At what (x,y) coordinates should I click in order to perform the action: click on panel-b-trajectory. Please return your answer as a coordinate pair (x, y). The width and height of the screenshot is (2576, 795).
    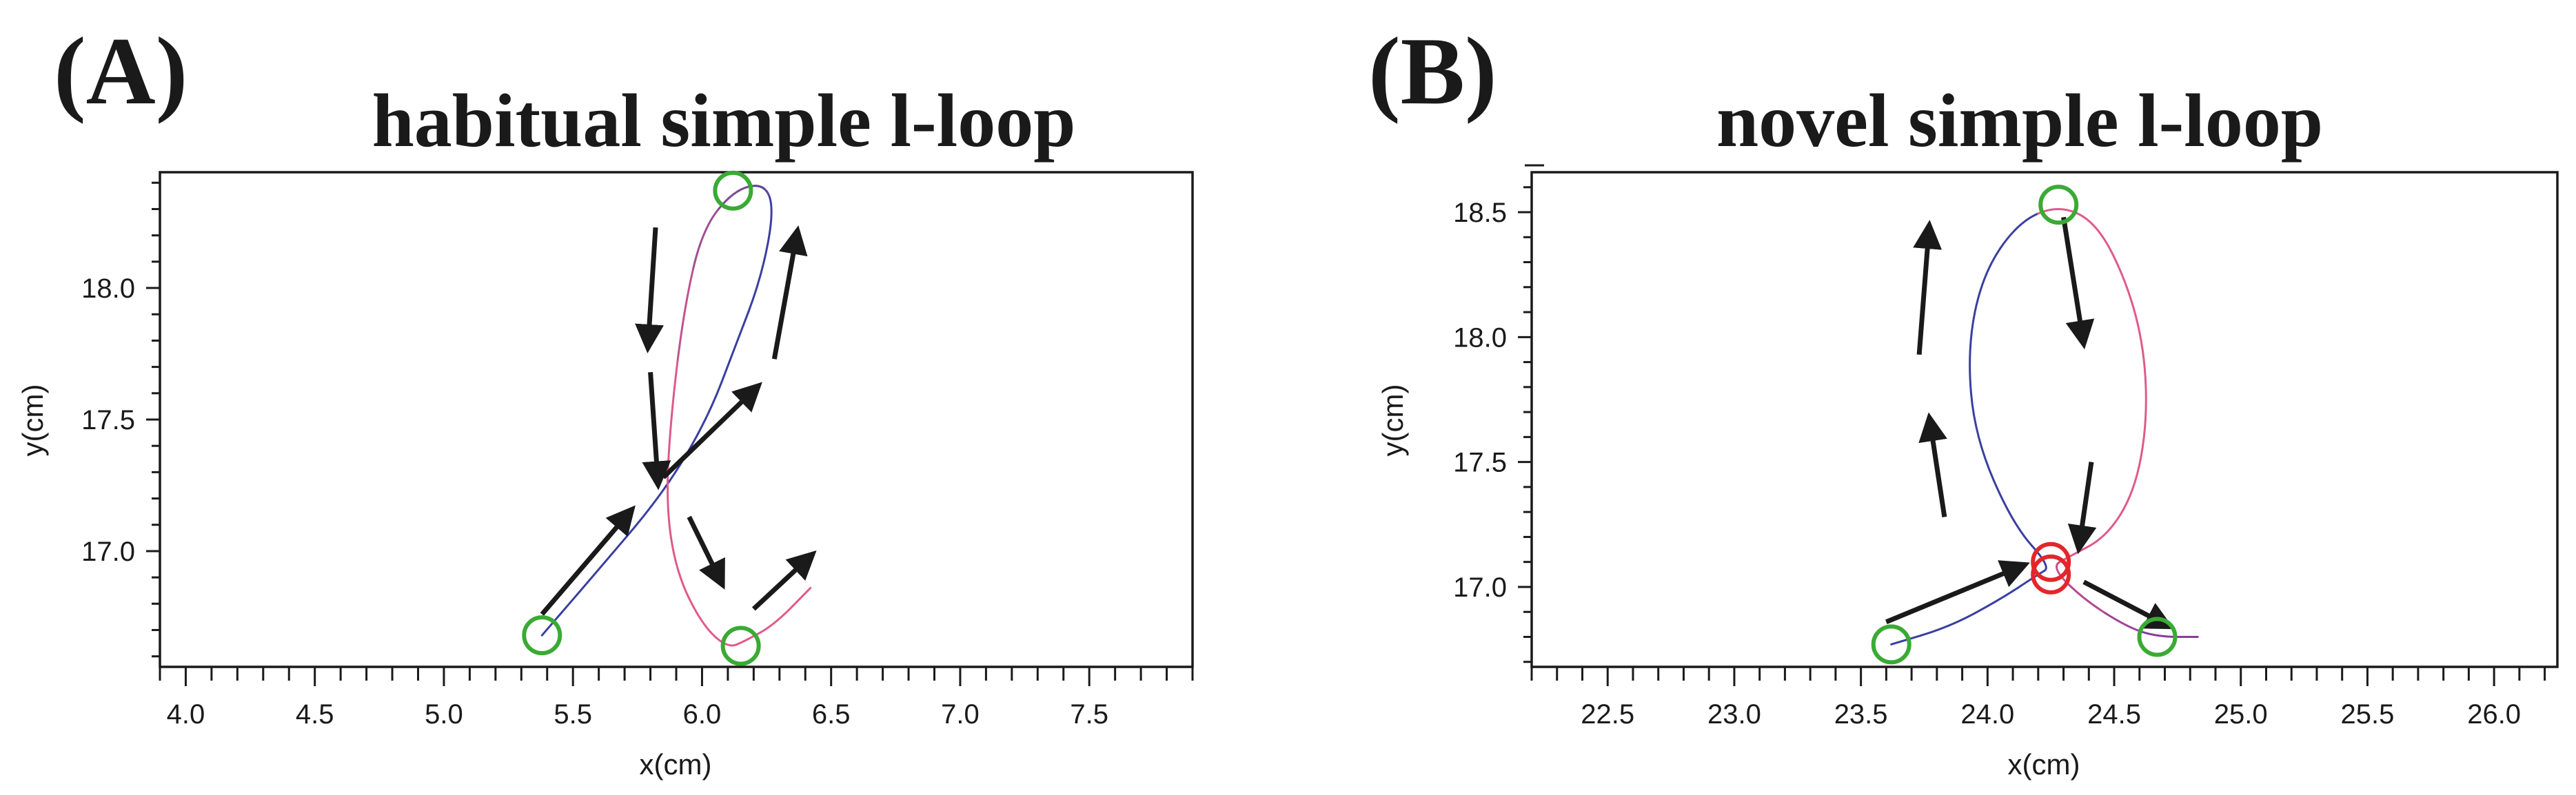
    Looking at the image, I should click on (2044, 426).